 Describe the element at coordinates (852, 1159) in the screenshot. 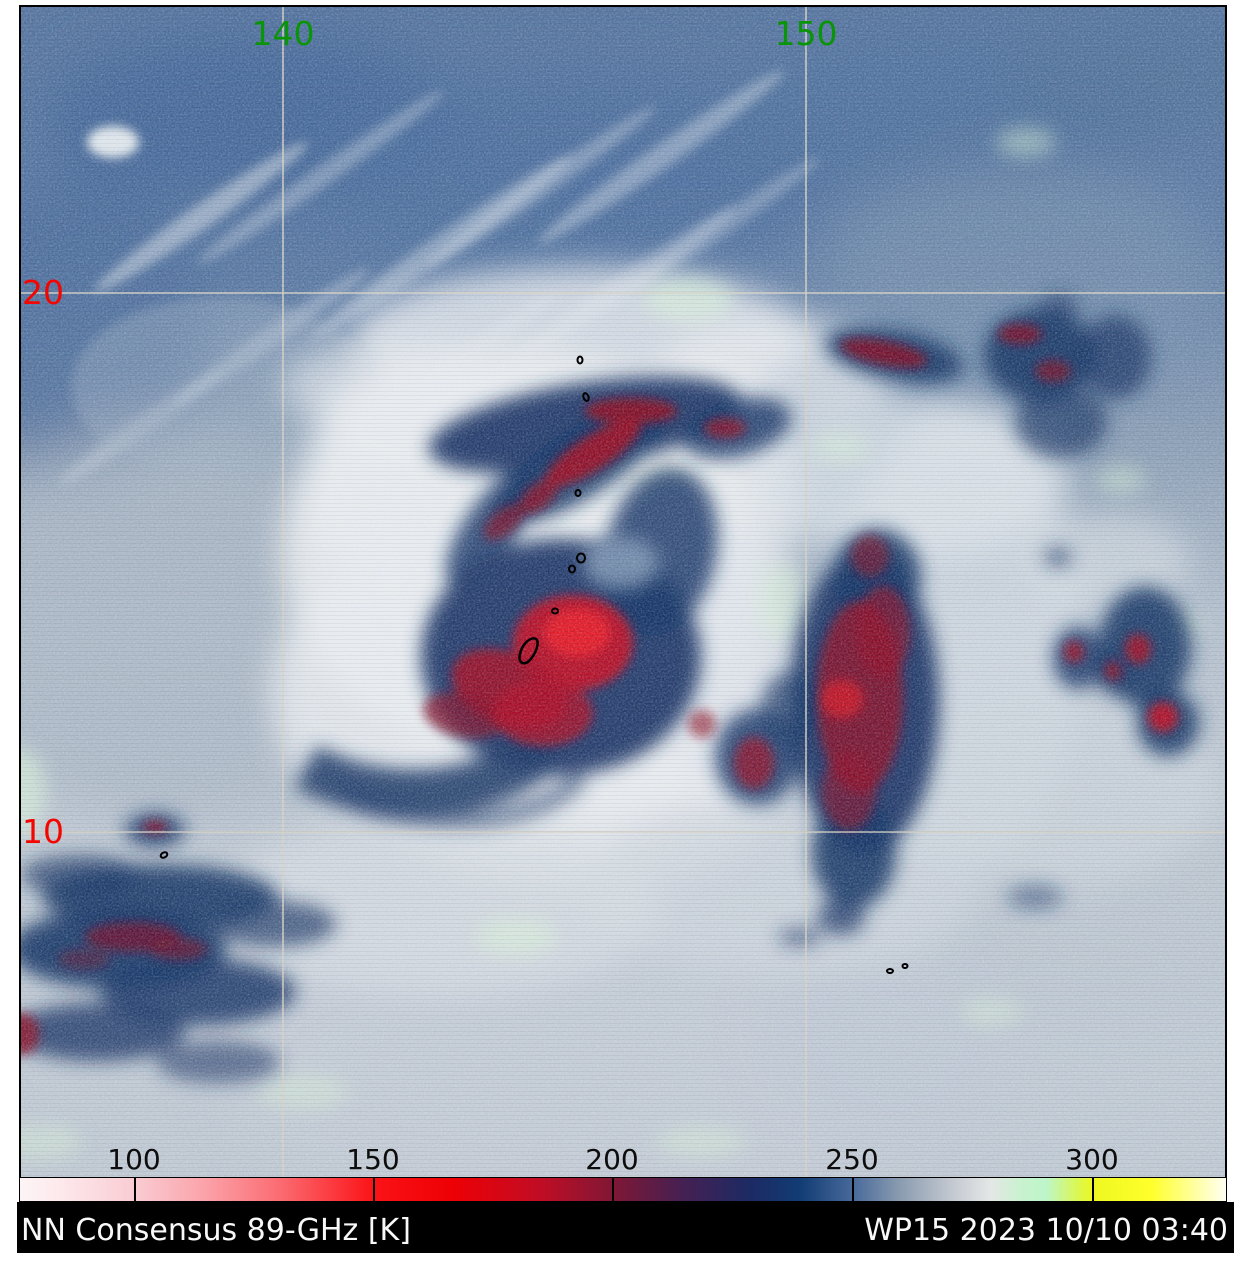

I see `colorbar-tick-label-250: 250` at that location.